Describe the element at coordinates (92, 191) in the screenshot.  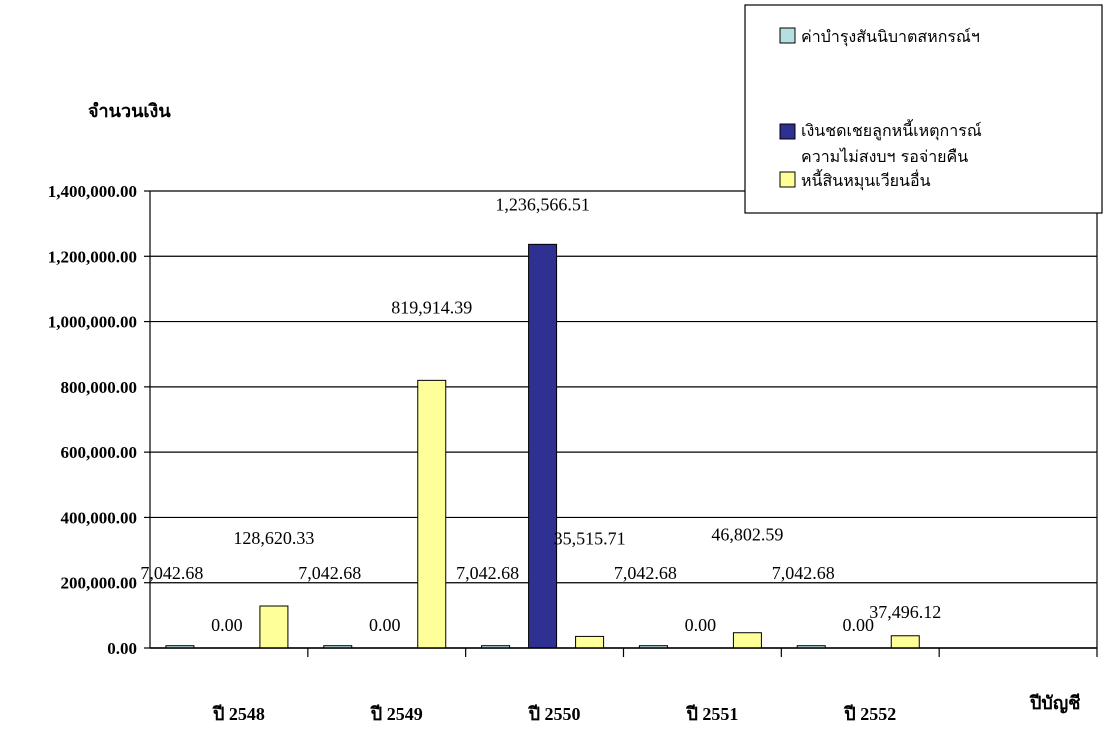
I see `y-tick-label: 1,400,000.00` at that location.